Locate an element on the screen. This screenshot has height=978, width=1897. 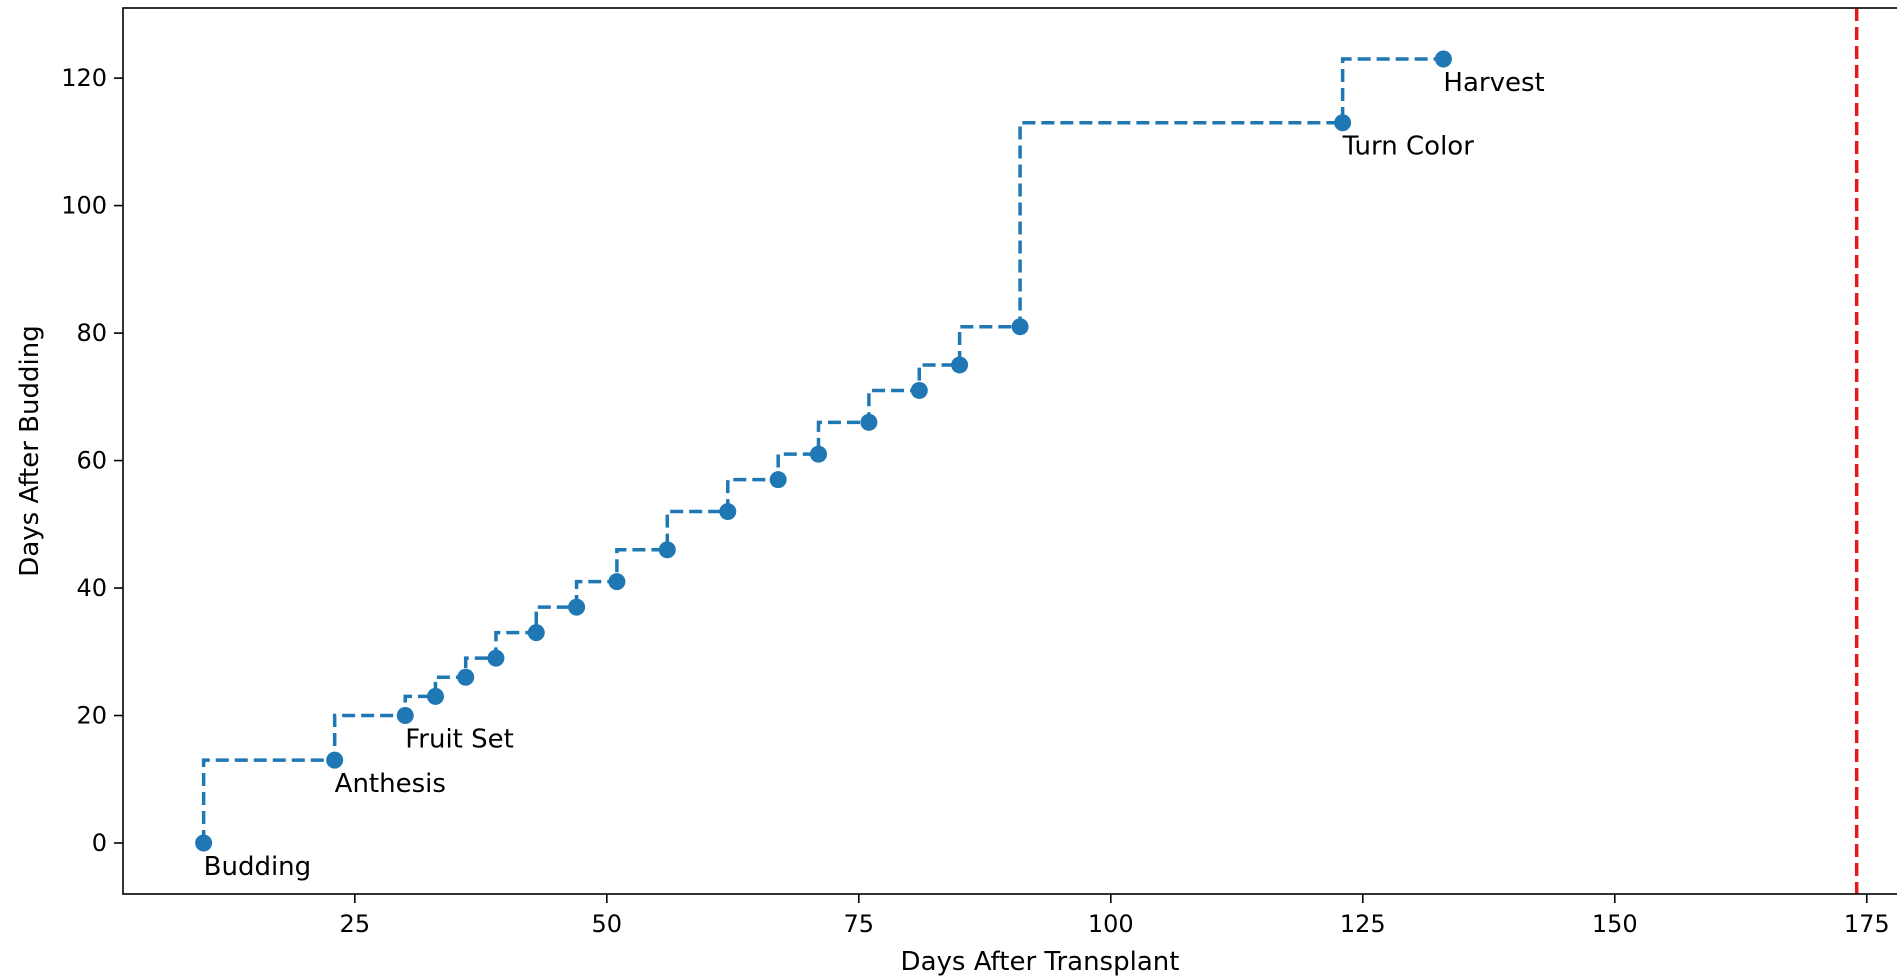
x-tick-label: 125 is located at coordinates (1363, 924).